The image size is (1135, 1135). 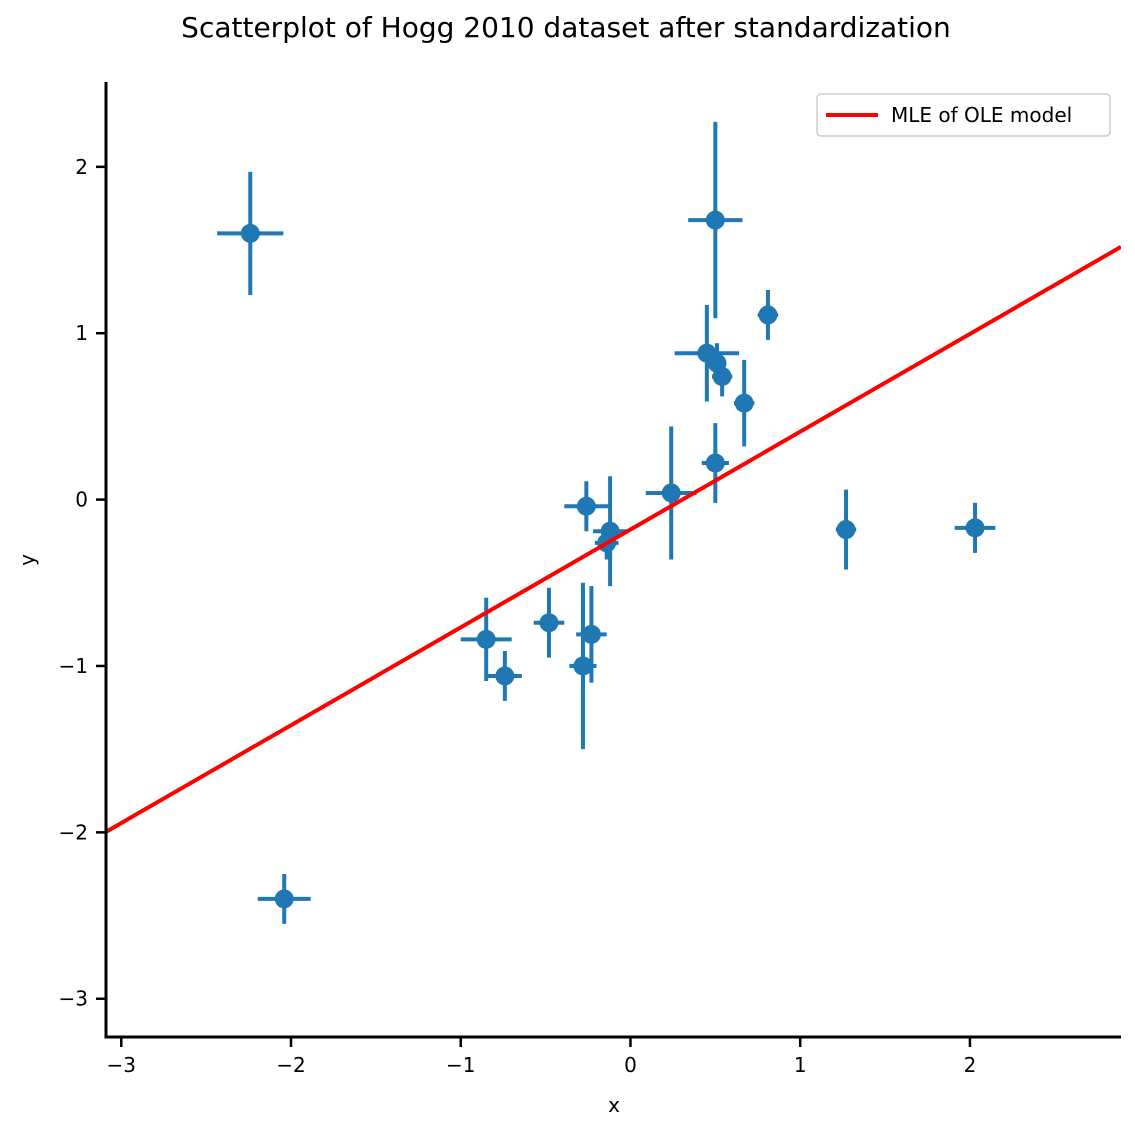 I want to click on x-tick-label: 1, so click(x=800, y=1065).